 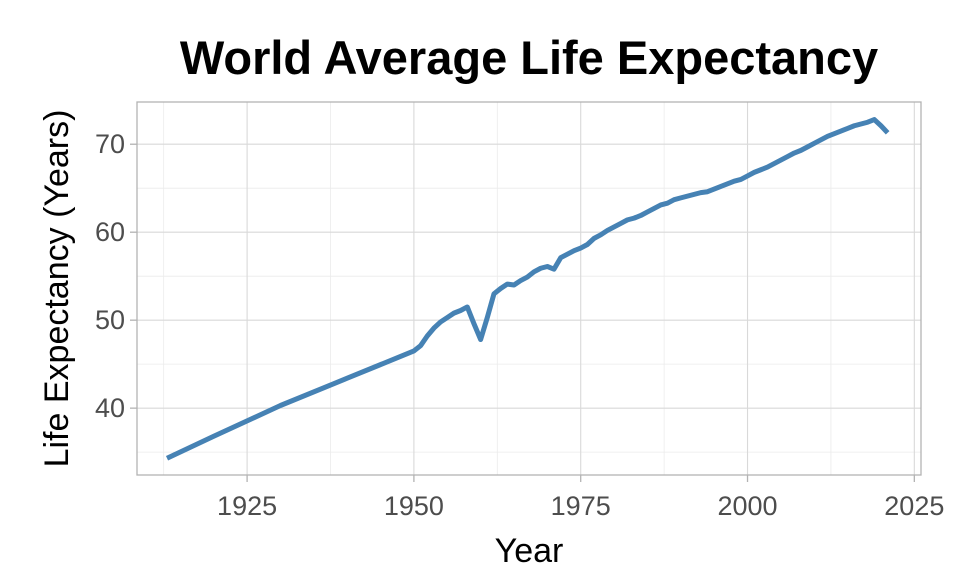 I want to click on y-axis-ticks: 40 50 60 70, so click(x=116, y=276).